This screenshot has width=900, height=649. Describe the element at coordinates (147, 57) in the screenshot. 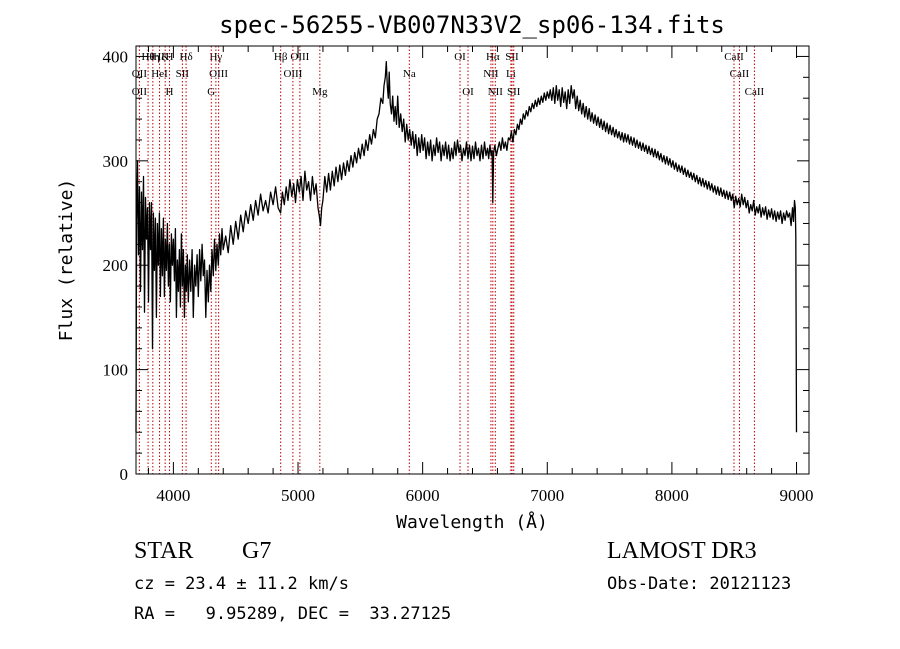

I see `spectral-line-label: Hθ` at that location.